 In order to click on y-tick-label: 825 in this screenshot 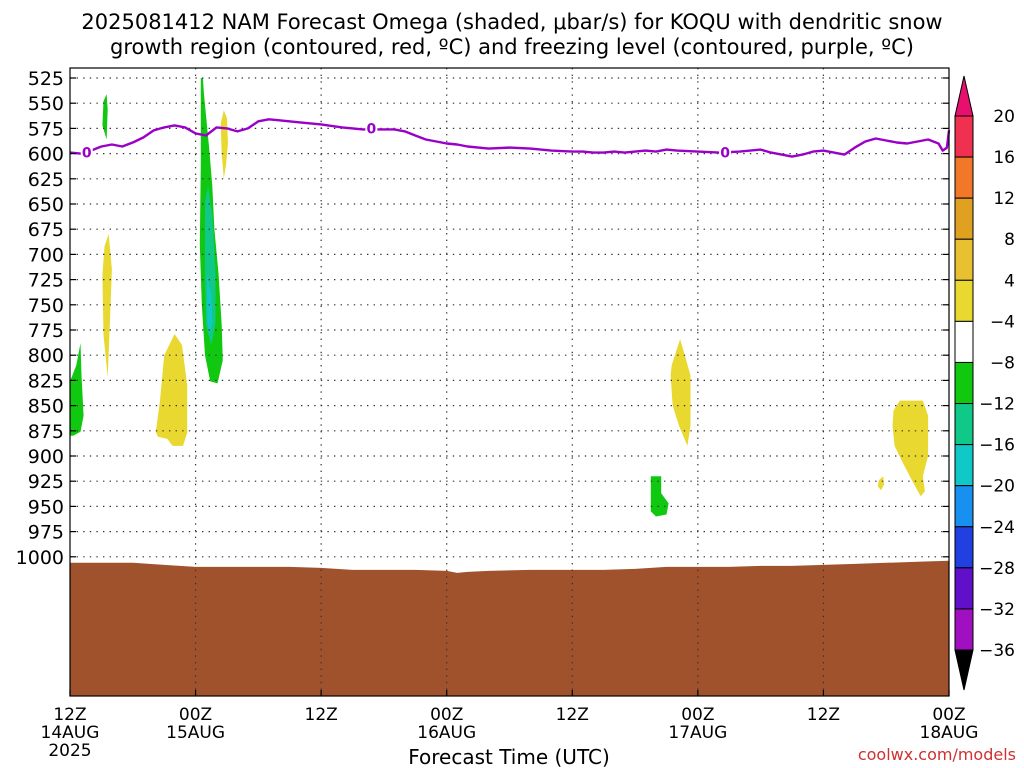, I will do `click(46, 381)`.